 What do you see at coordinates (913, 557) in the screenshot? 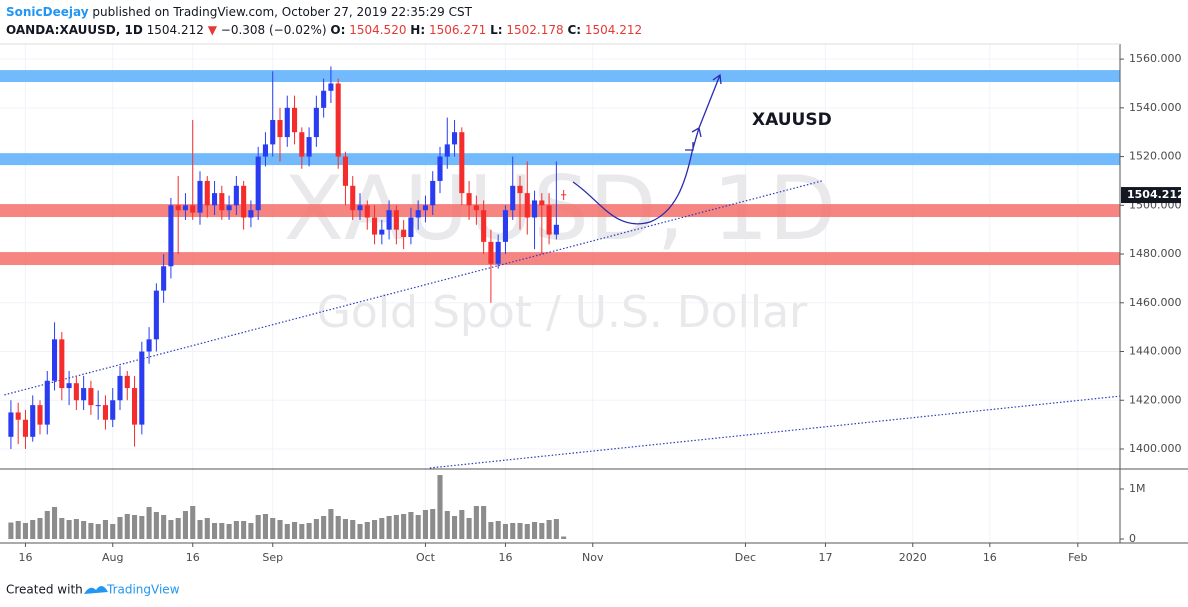
I see `x-tick-label: 2020` at bounding box center [913, 557].